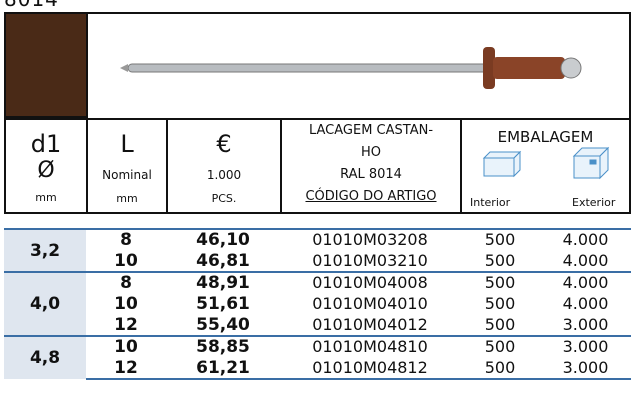  What do you see at coordinates (47, 66) in the screenshot?
I see `color-swatch` at bounding box center [47, 66].